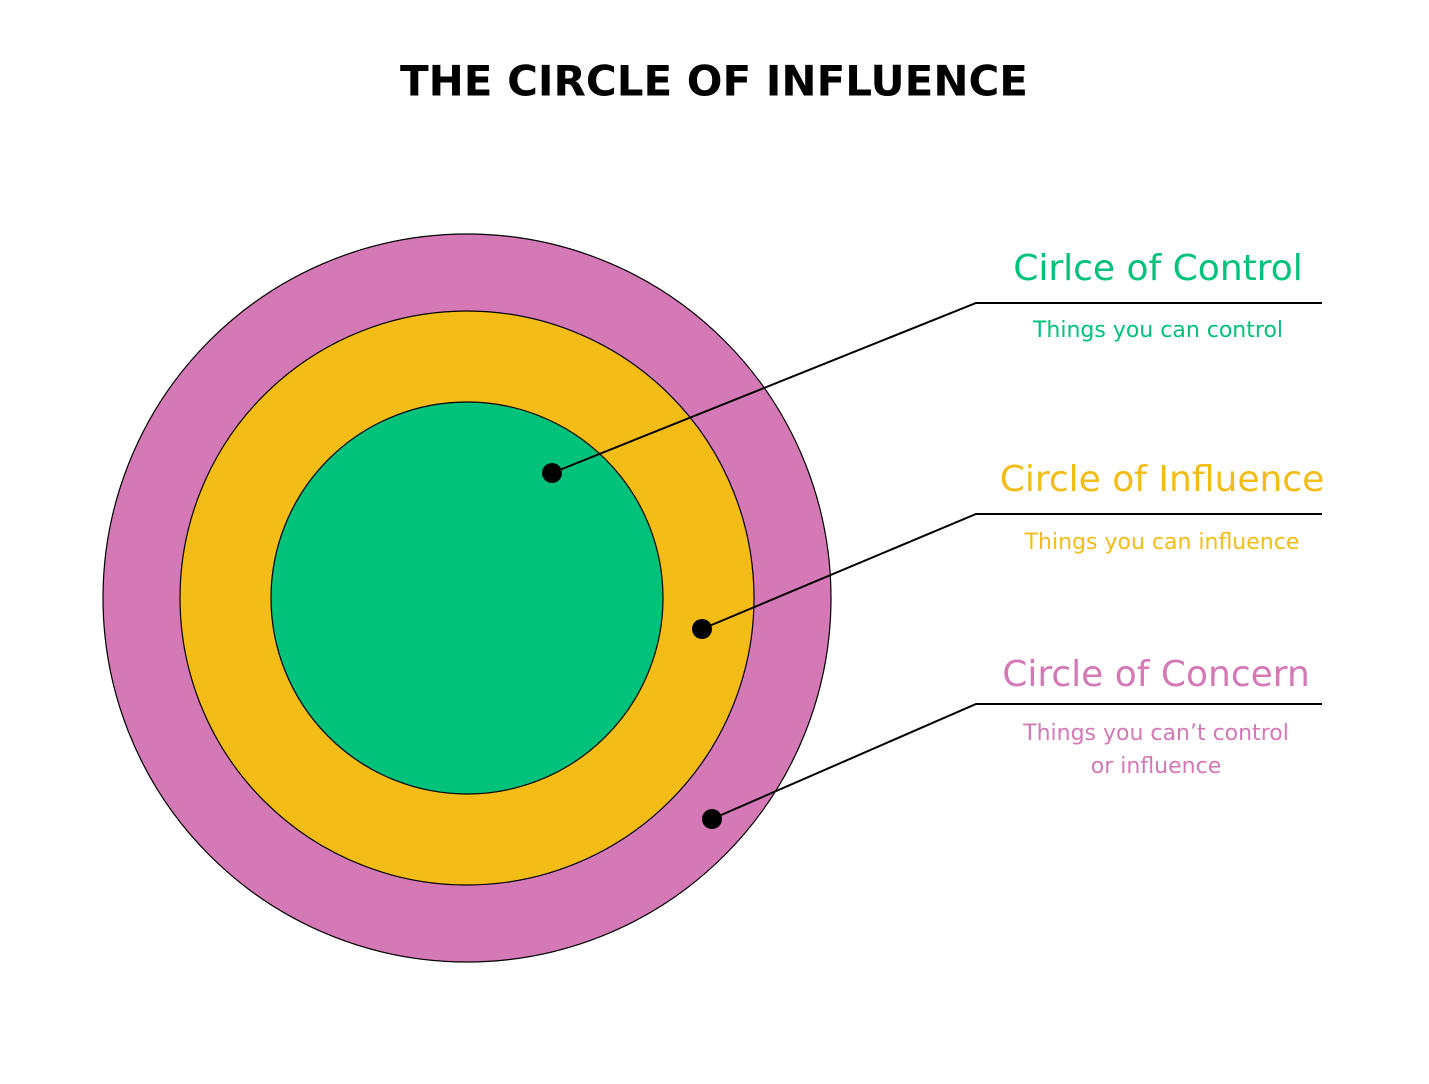  I want to click on description: Things you can influence, so click(1162, 542).